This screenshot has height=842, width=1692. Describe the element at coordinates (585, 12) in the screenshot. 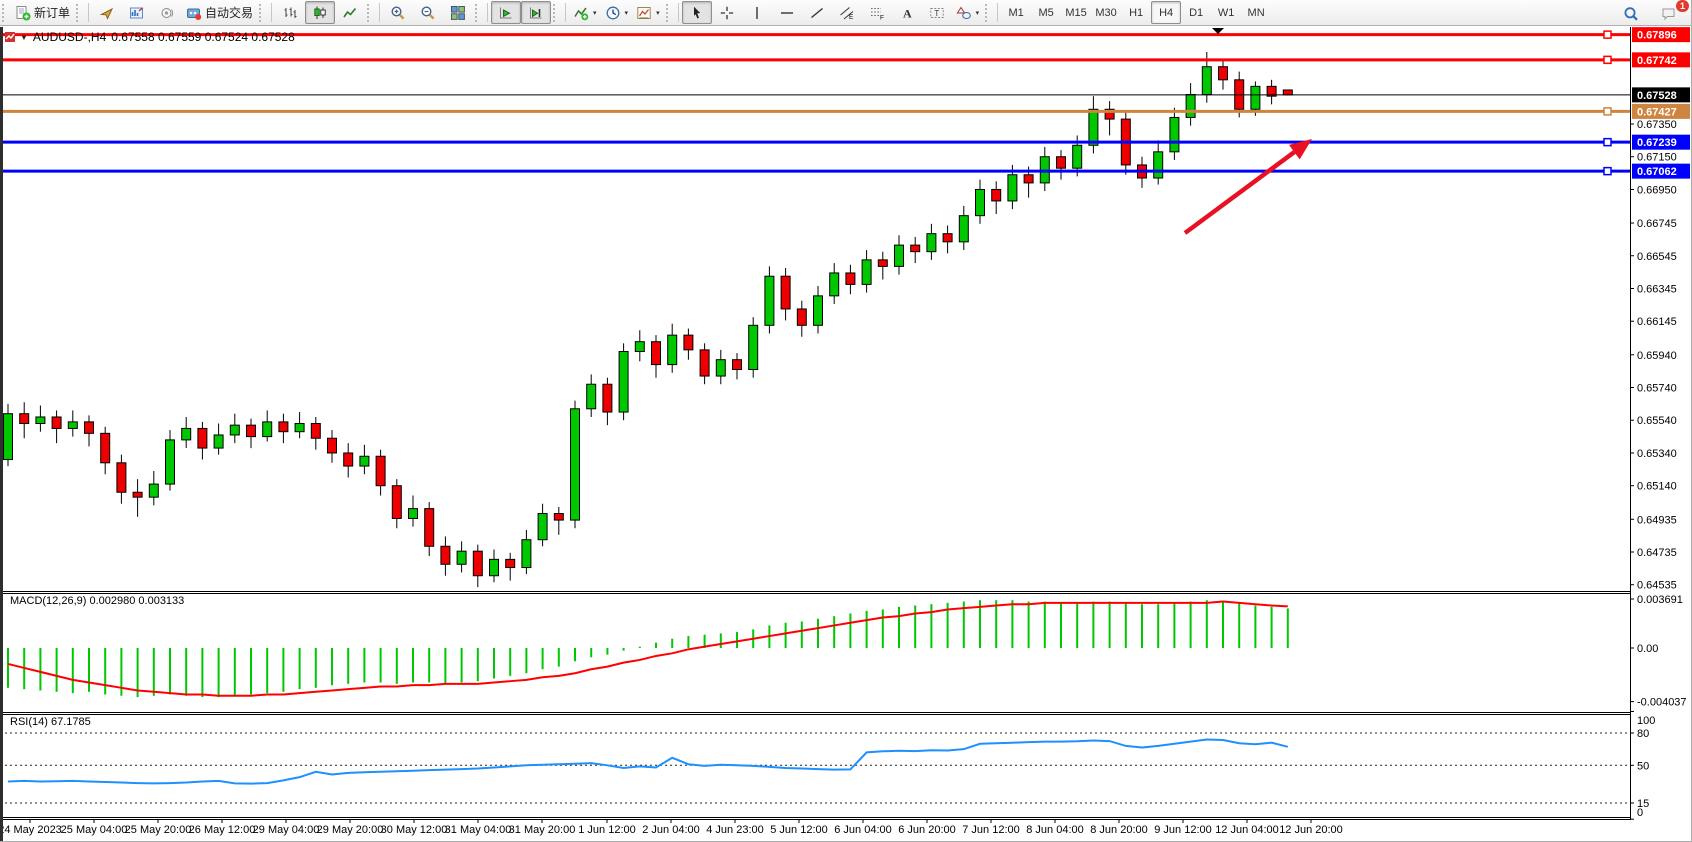

I see `indicators-button: ▾` at that location.